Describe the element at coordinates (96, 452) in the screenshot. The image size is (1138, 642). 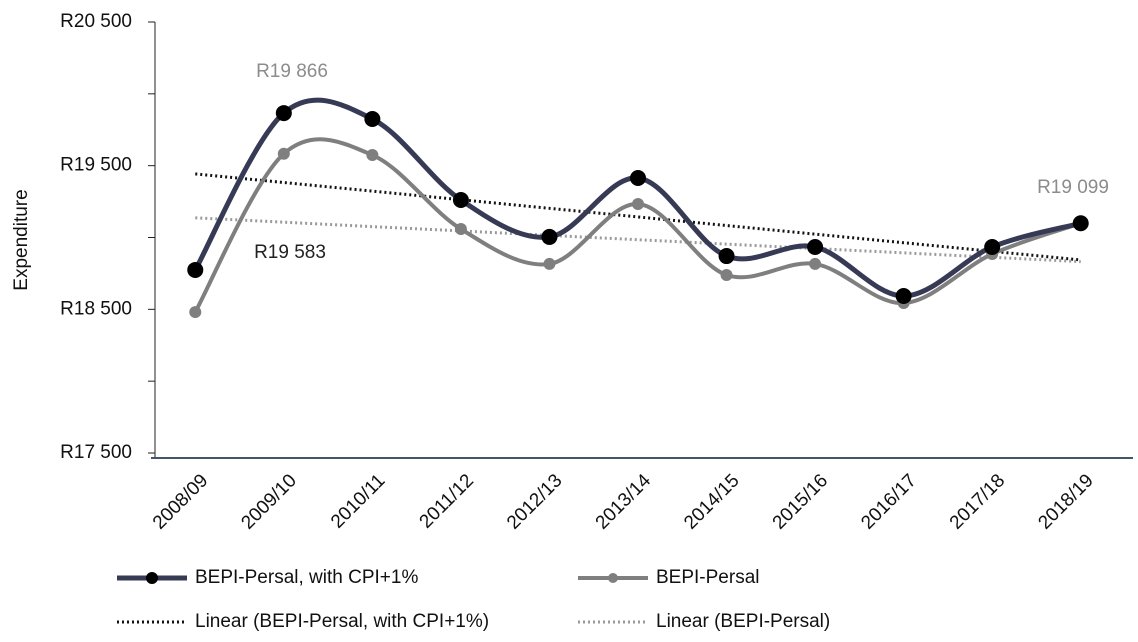
I see `y-tick-label: R17 500` at that location.